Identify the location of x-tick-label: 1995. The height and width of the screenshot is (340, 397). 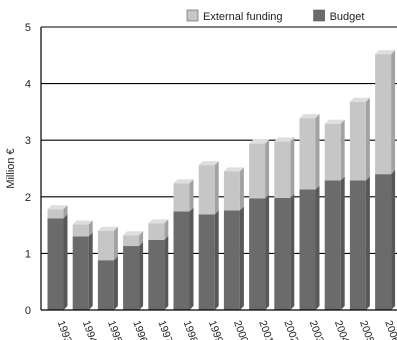
(114, 329).